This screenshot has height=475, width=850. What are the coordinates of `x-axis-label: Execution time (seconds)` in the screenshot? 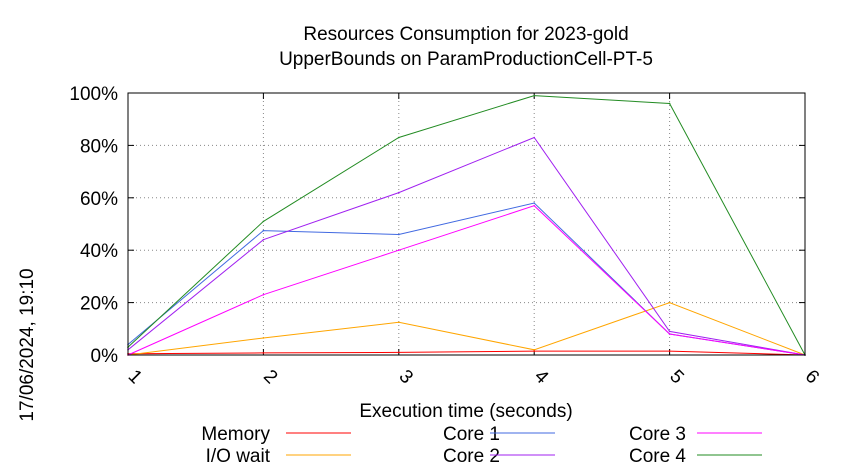 It's located at (465, 411).